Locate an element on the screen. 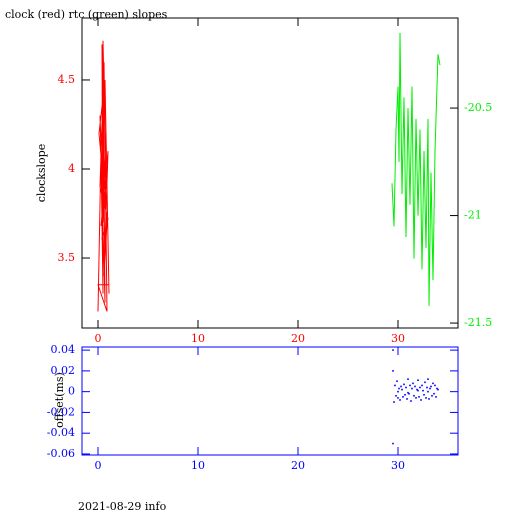 The width and height of the screenshot is (512, 512). y2-tick-label: -21.5 is located at coordinates (478, 322).